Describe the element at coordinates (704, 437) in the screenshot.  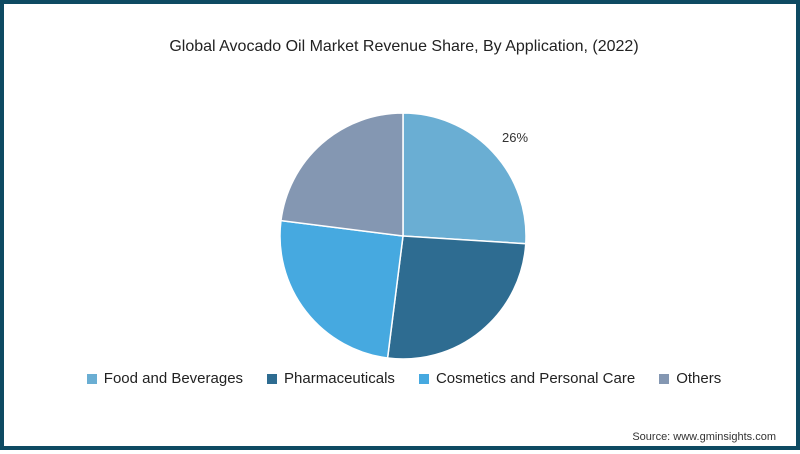
I see `source-note: Source: www.gminsights.com` at that location.